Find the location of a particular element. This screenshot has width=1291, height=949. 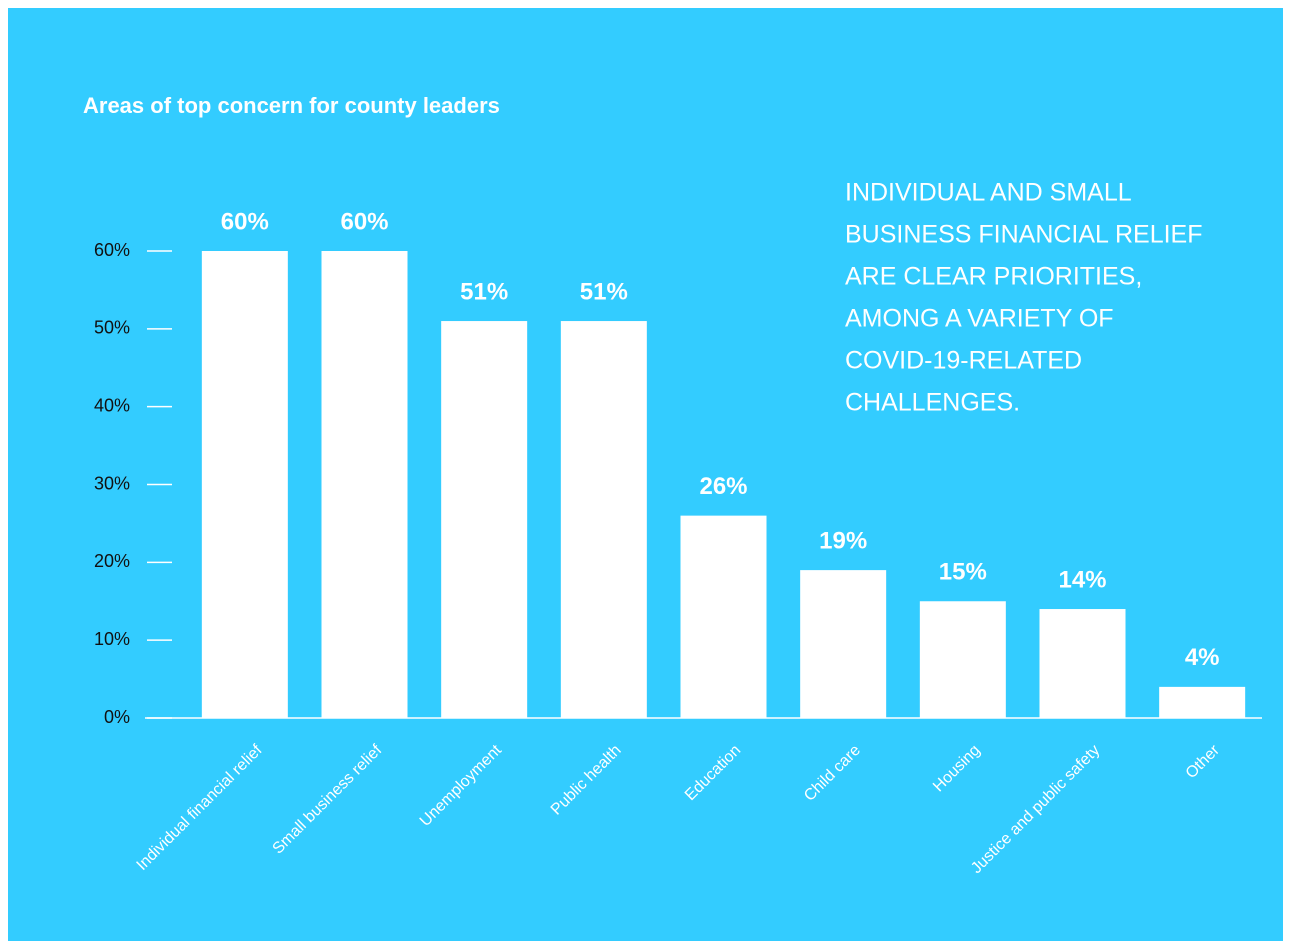

y-tick-label: 50% is located at coordinates (112, 328).